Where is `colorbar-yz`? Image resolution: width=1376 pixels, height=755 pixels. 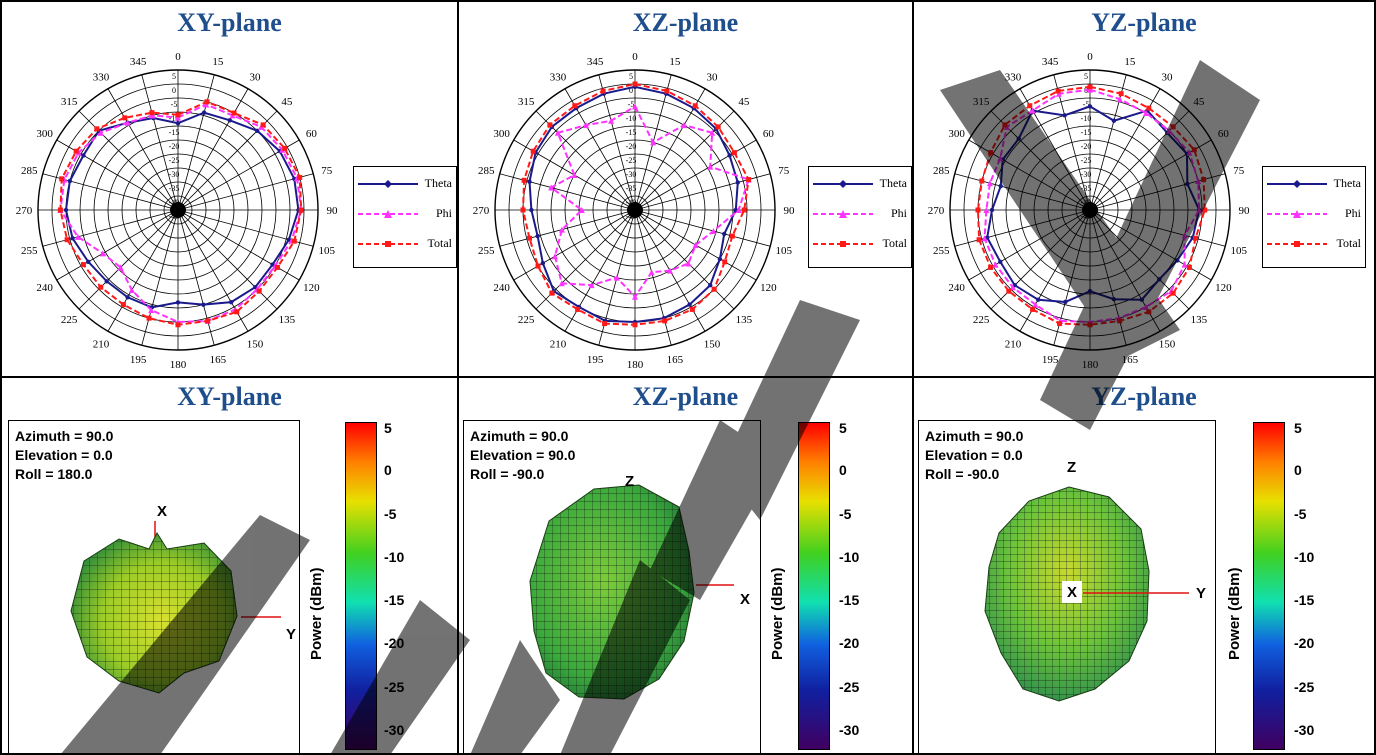
colorbar-yz is located at coordinates (1269, 586).